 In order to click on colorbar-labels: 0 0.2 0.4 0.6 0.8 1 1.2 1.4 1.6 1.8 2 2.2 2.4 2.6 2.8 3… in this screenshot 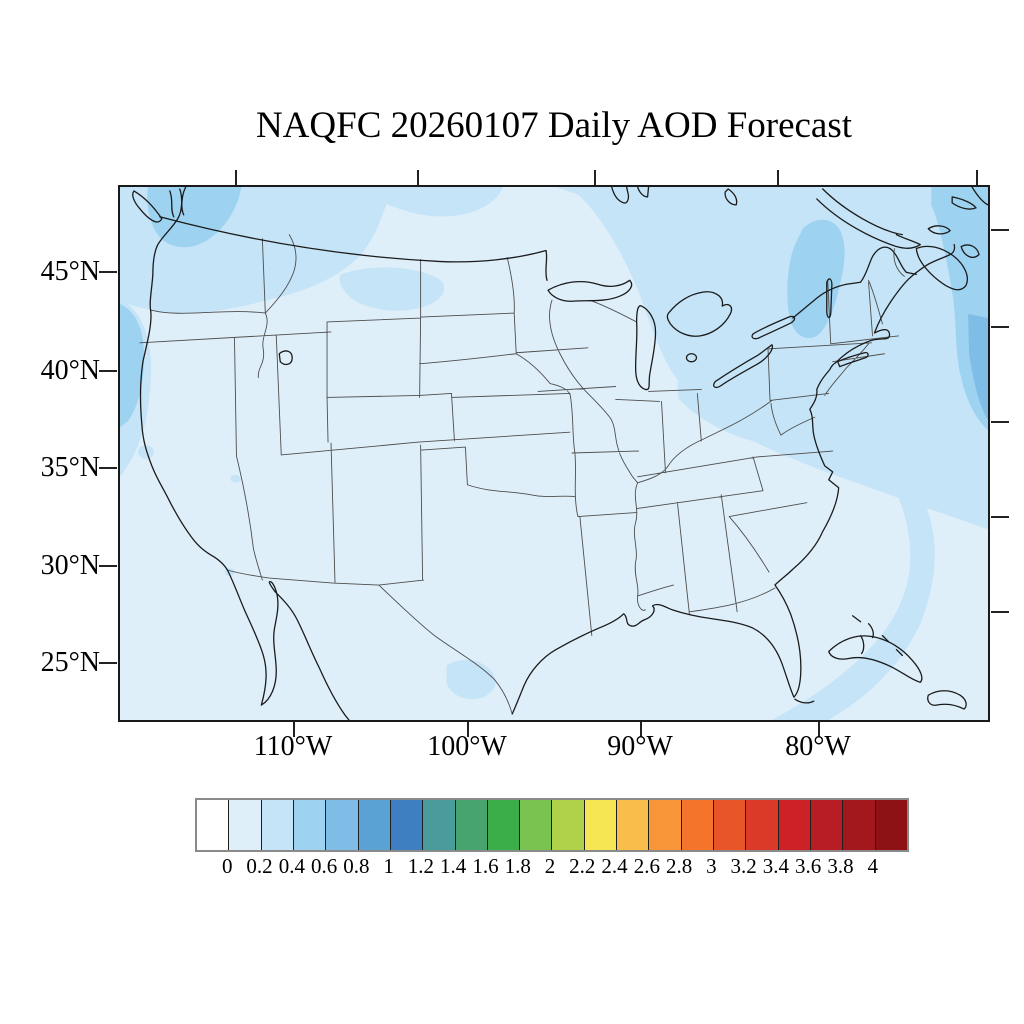, I will do `click(550, 868)`.